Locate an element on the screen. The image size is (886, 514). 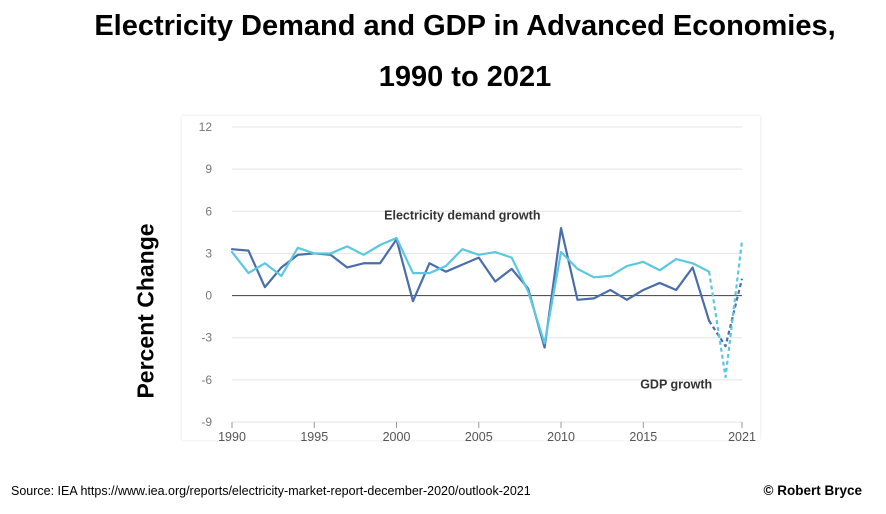
chart-subtitle: 1990 to 2021 is located at coordinates (465, 77).